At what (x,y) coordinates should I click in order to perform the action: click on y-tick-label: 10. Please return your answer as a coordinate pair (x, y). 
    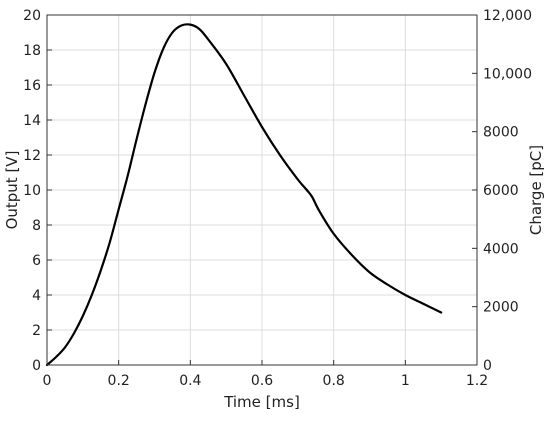
    Looking at the image, I should click on (32, 191).